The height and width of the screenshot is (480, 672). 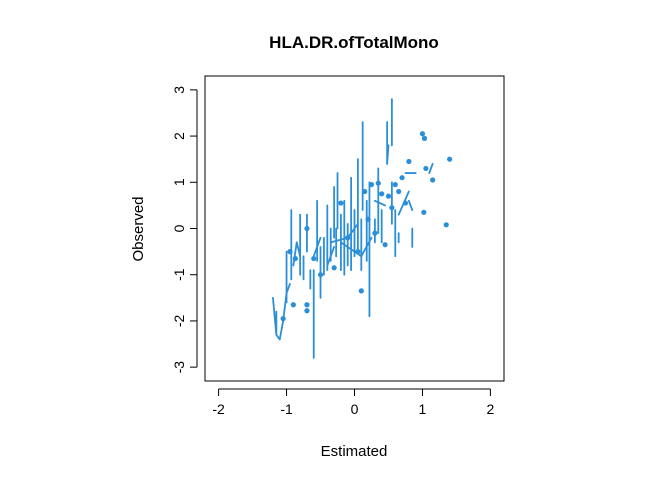 I want to click on x-tick-label: -1, so click(x=286, y=409).